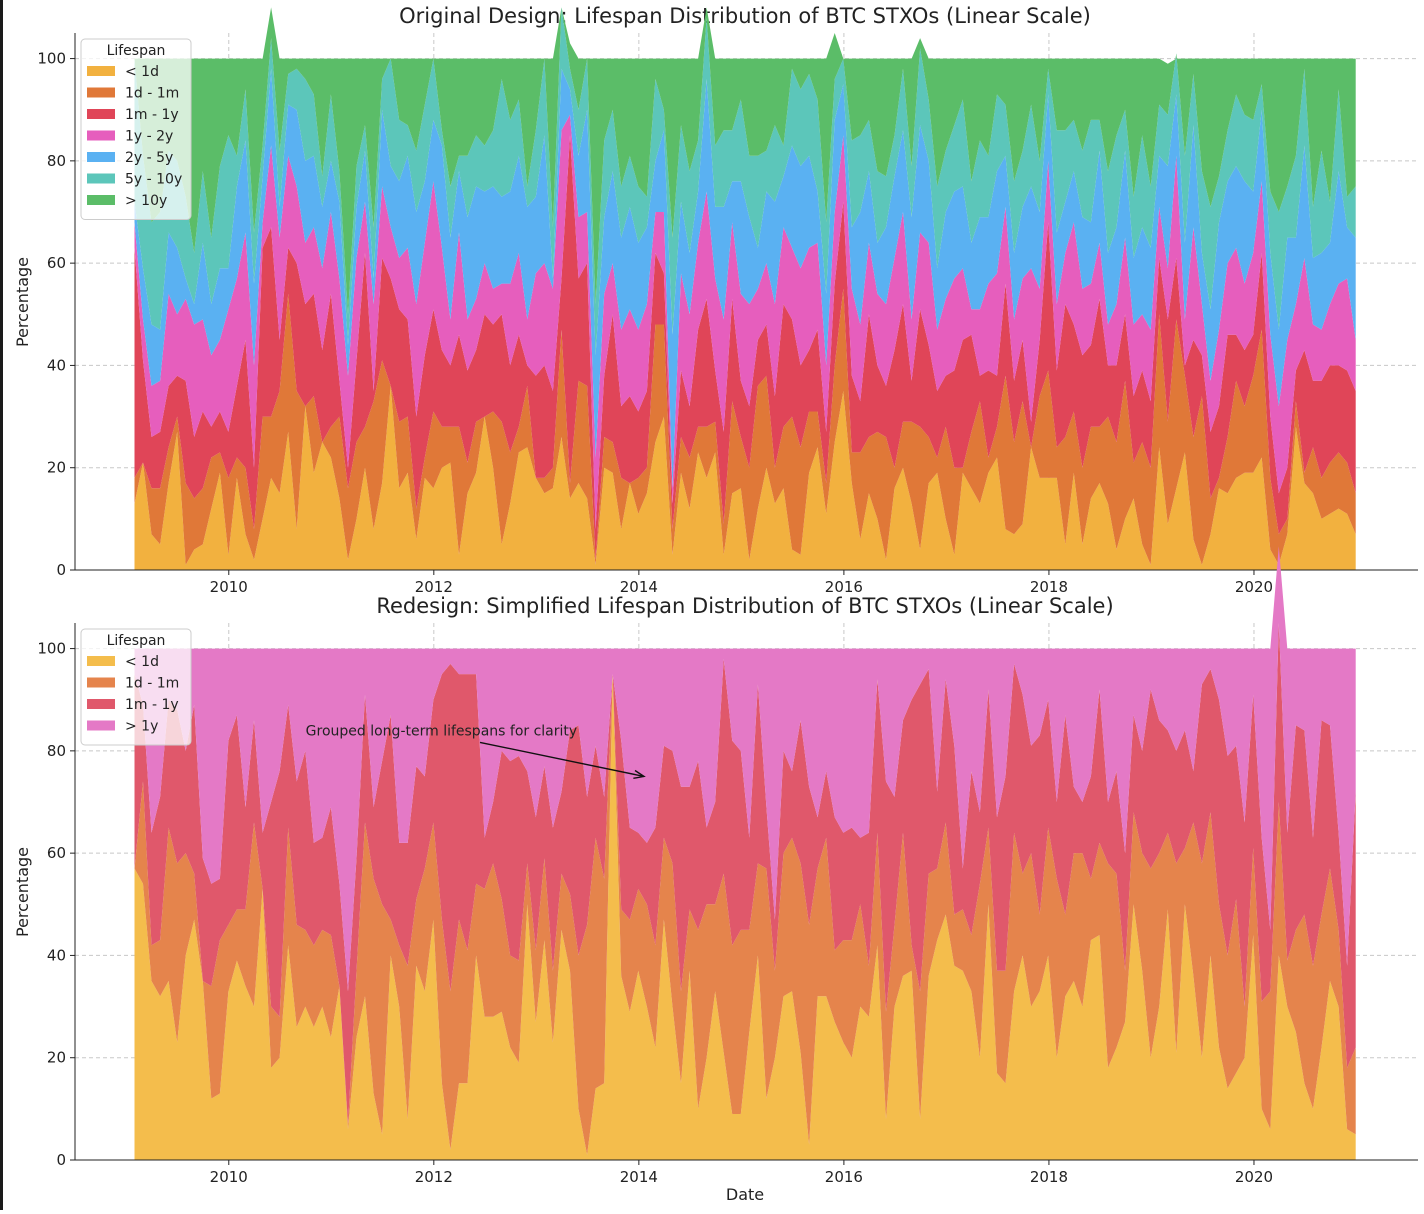 This screenshot has width=1424, height=1214. I want to click on legend-entry: 5y - 10y, so click(153, 180).